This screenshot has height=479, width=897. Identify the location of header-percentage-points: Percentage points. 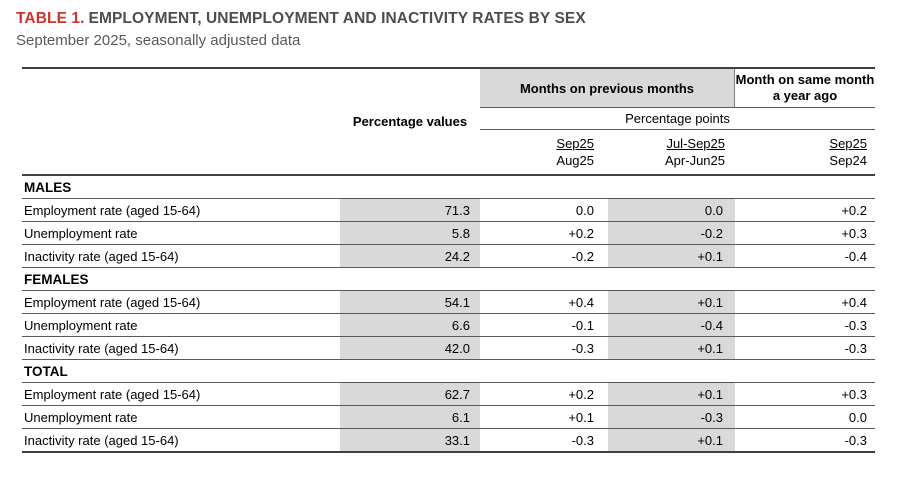
(677, 119).